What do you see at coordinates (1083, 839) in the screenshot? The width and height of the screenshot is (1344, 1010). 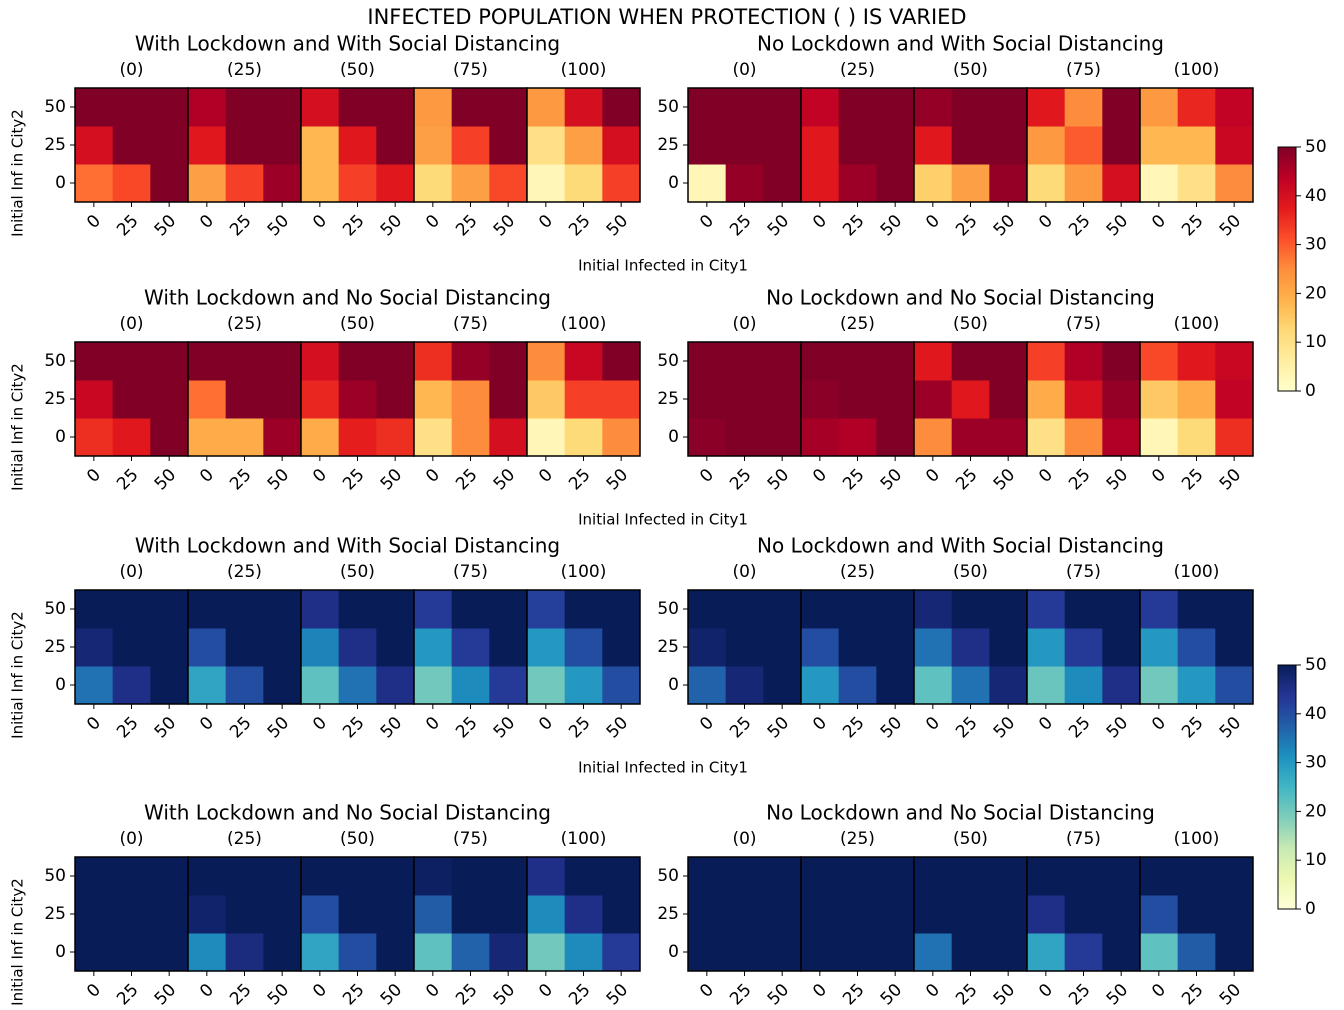 I see `subplot-title: (75)` at bounding box center [1083, 839].